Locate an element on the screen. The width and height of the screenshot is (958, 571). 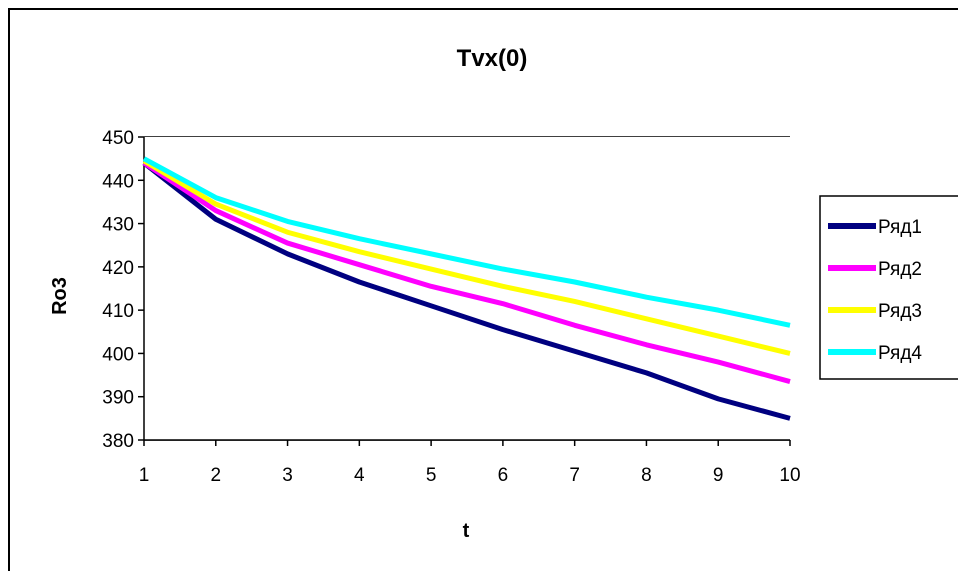
x-axis-ticks: 1 2 3 4 5 6 7 8 9 10 is located at coordinates (470, 462).